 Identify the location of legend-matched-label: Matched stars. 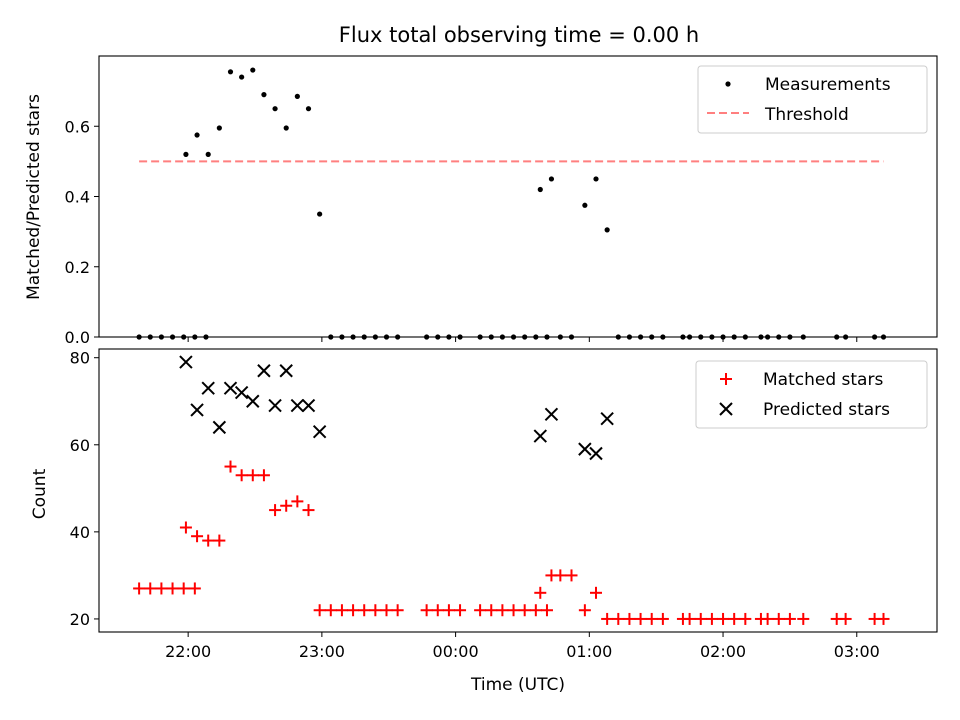
(823, 380).